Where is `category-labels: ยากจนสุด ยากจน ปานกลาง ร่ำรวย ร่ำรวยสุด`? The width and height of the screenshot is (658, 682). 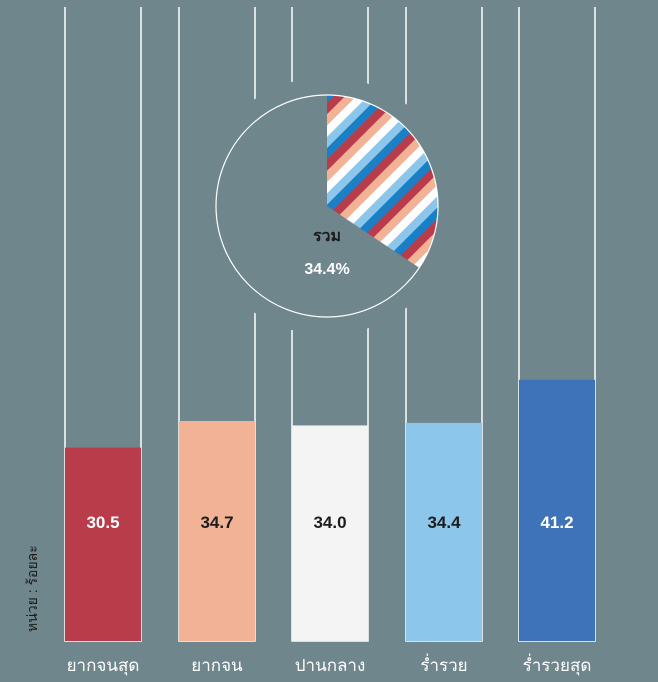 category-labels: ยากจนสุด ยากจน ปานกลาง ร่ำรวย ร่ำรวยสุด is located at coordinates (329, 664).